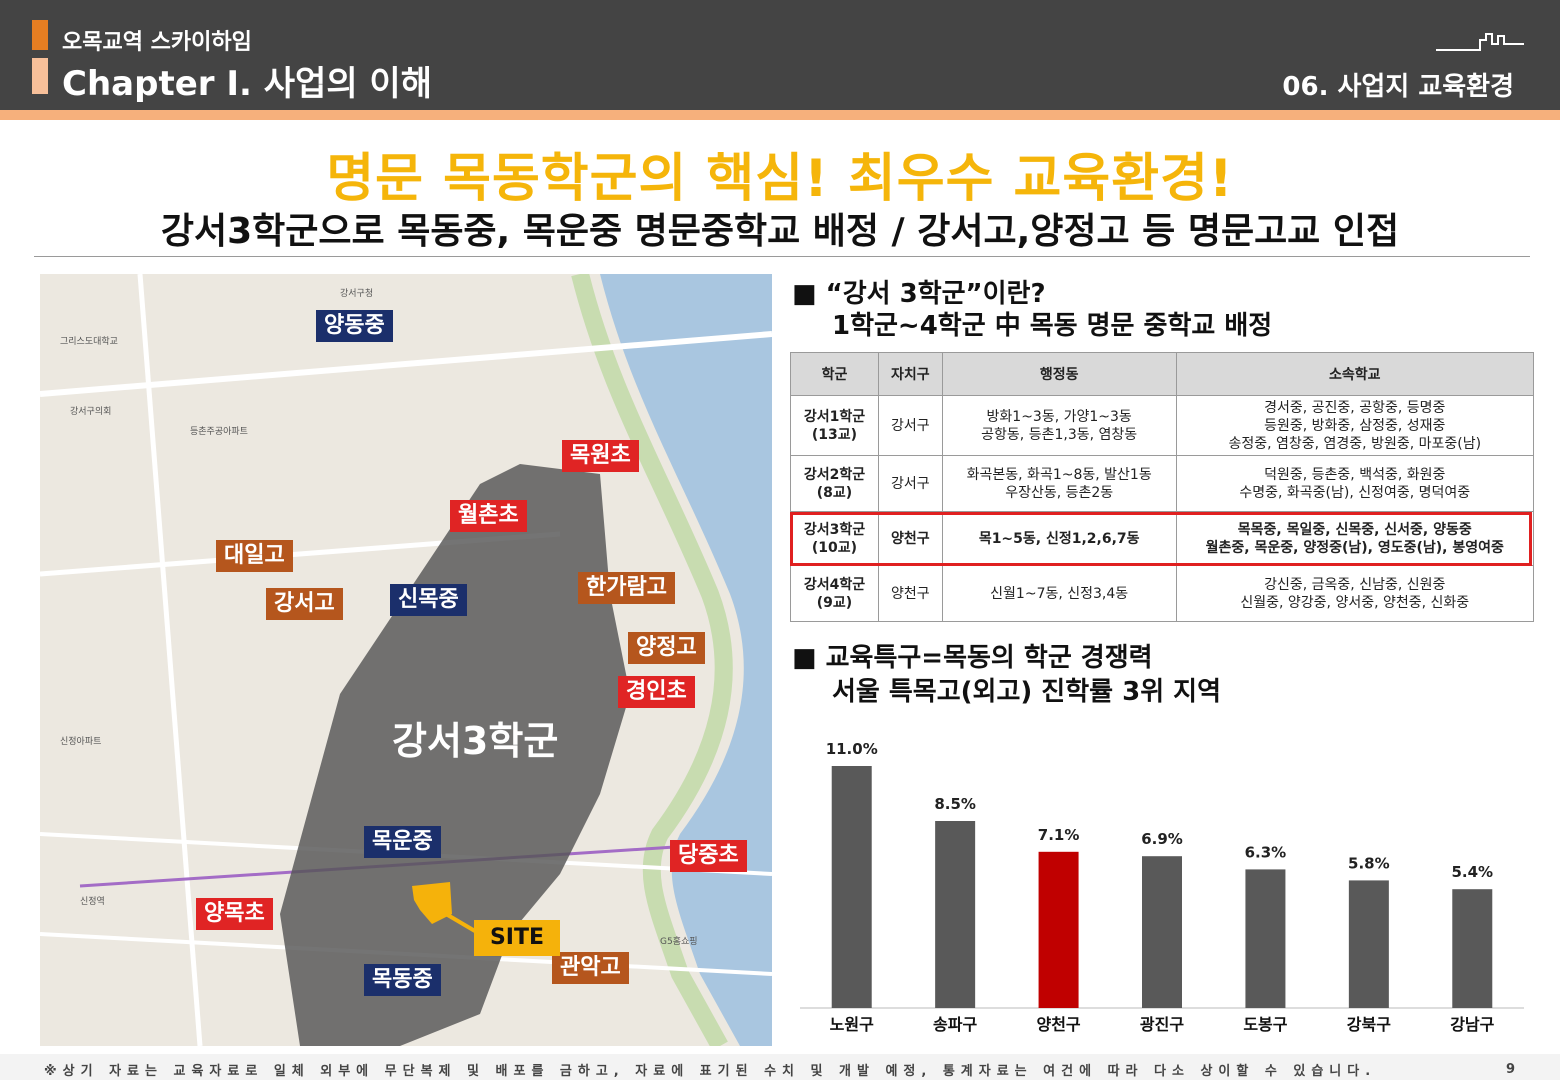  Describe the element at coordinates (92, 902) in the screenshot. I see `map-street-text: 신정역` at that location.